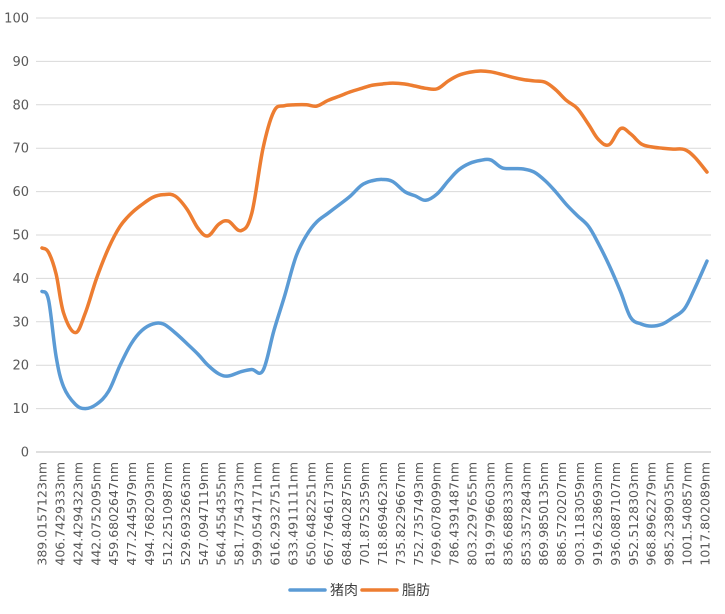 This screenshot has height=614, width=725. Describe the element at coordinates (185, 514) in the screenshot. I see `x-tick-label: 529.6932663nm` at that location.